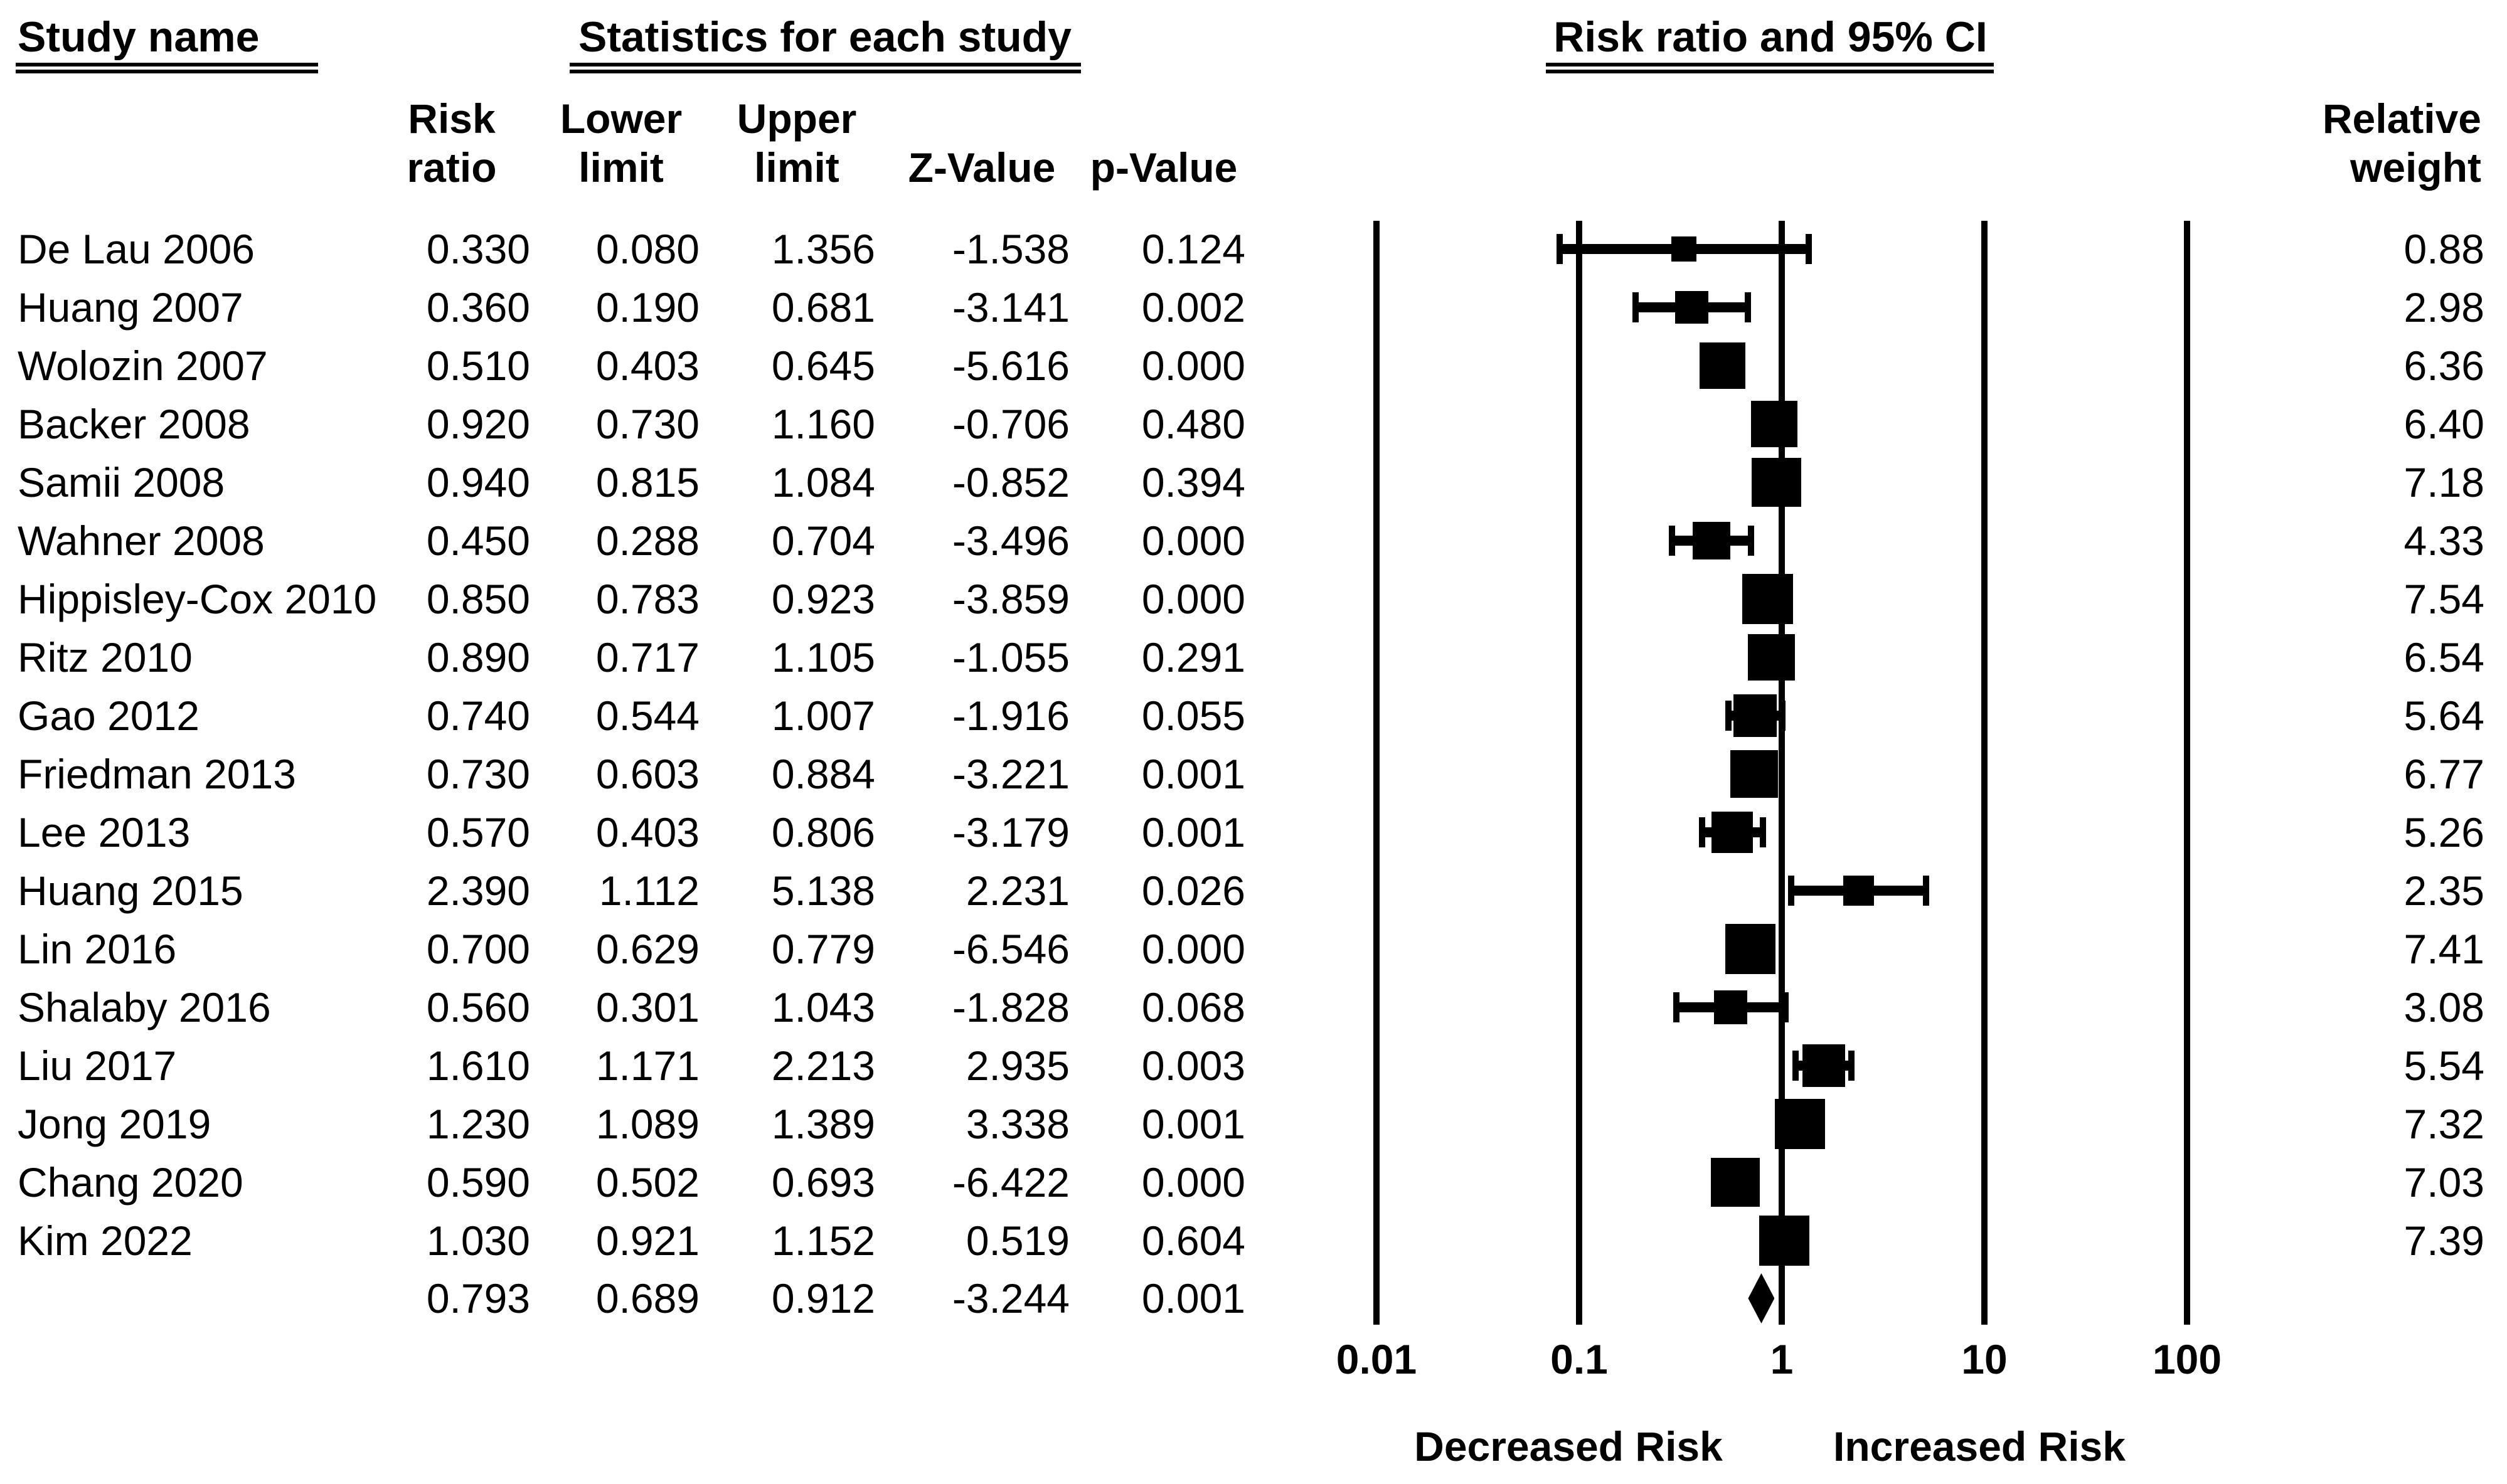 The height and width of the screenshot is (1484, 2507). What do you see at coordinates (1193, 482) in the screenshot?
I see `p-value-cell: 0.394` at bounding box center [1193, 482].